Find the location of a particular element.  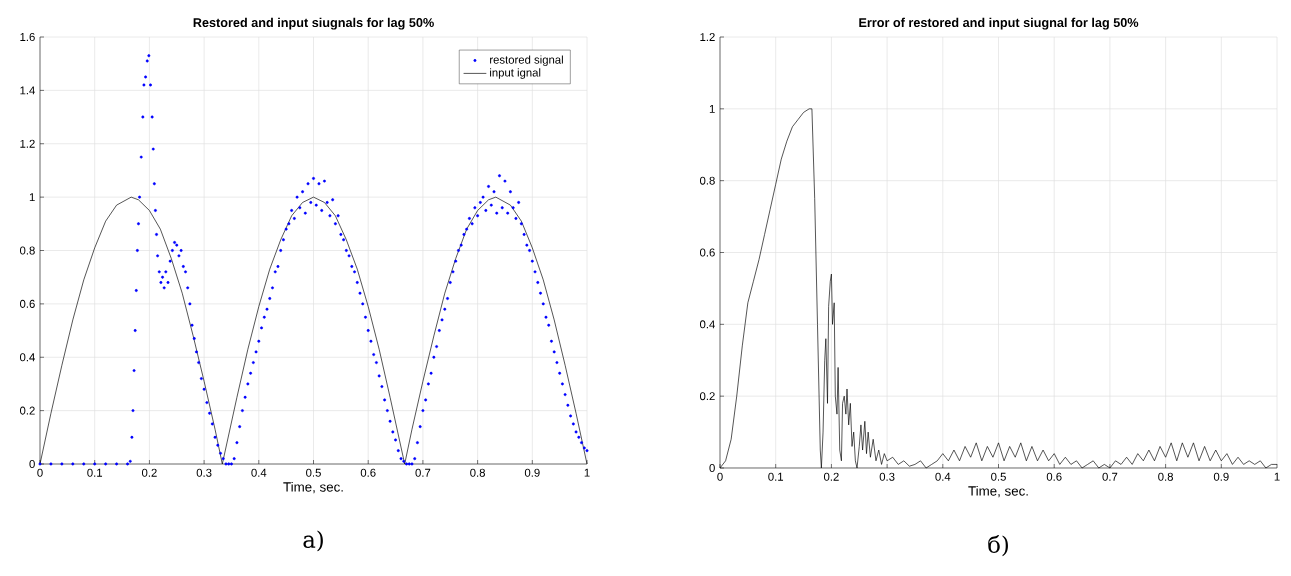

text: а) is located at coordinates (313, 541).